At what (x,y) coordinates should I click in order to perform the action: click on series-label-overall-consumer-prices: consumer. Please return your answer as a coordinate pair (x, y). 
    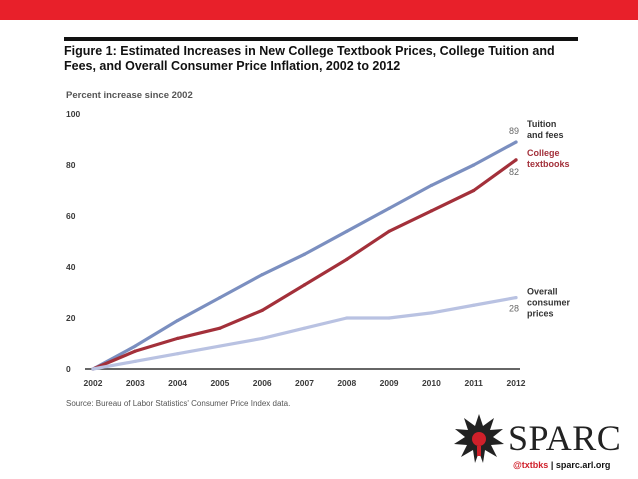
    Looking at the image, I should click on (549, 303).